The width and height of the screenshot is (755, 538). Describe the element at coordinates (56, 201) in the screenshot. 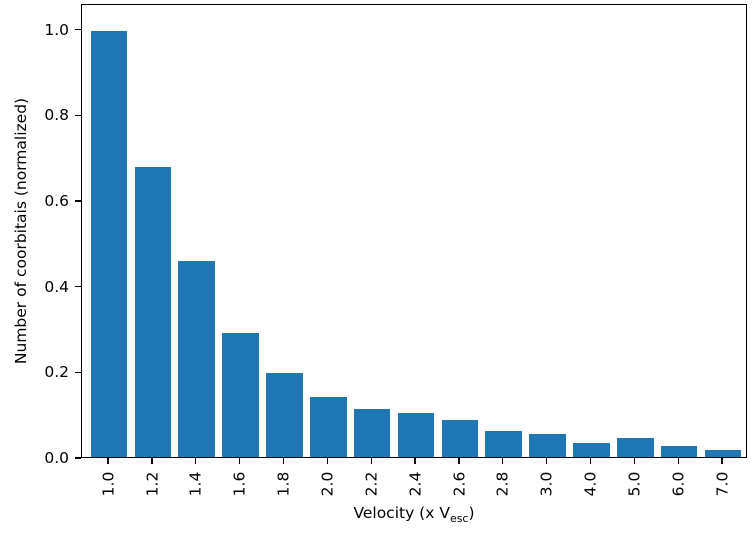

I see `y-tick-label: 0.6` at that location.